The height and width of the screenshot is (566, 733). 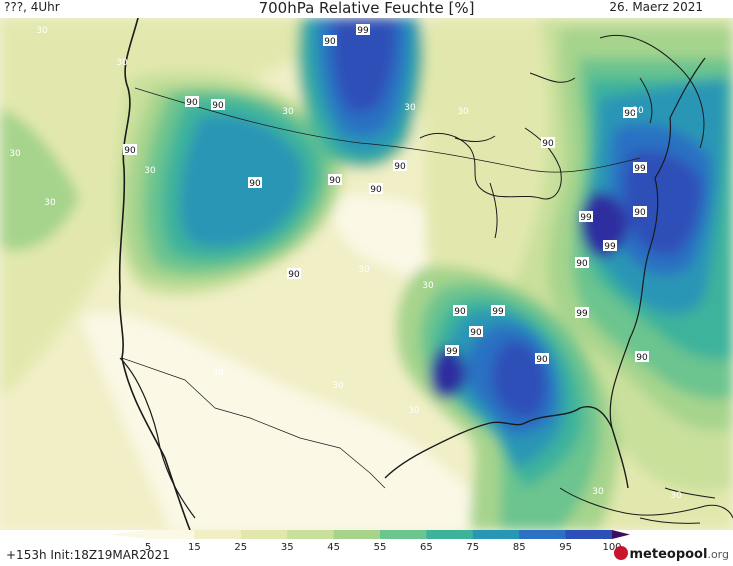 What do you see at coordinates (88, 555) in the screenshot?
I see `model-run-info: +153h Init:18Z19MAR2021` at bounding box center [88, 555].